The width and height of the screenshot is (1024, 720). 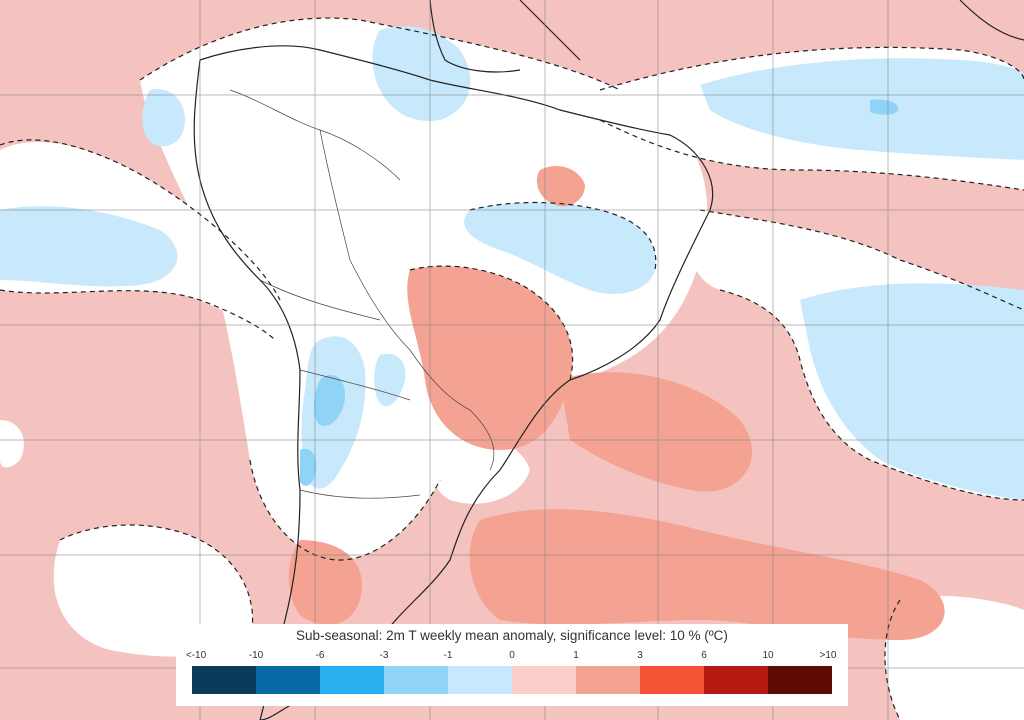 What do you see at coordinates (828, 655) in the screenshot?
I see `legend-tick-label: >10` at bounding box center [828, 655].